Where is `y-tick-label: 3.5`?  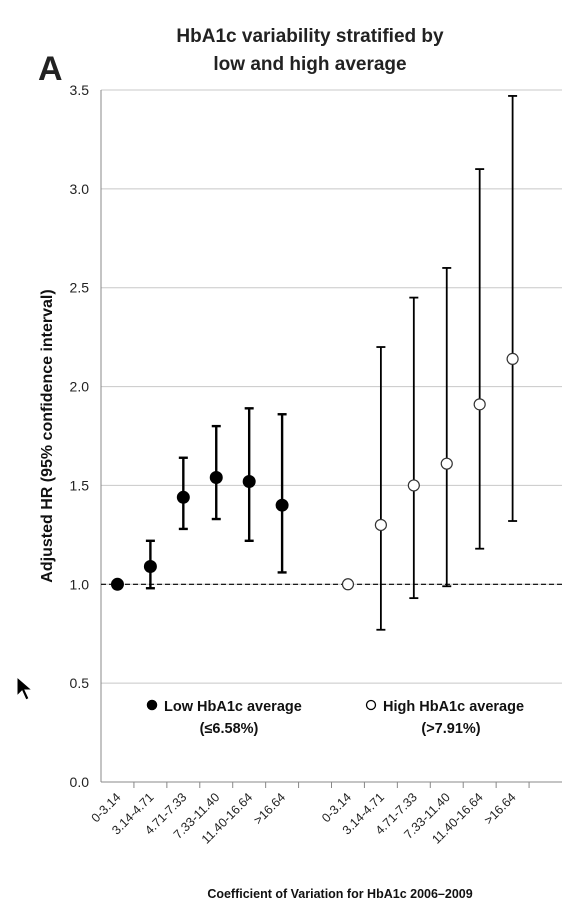 y-tick-label: 3.5 is located at coordinates (80, 90).